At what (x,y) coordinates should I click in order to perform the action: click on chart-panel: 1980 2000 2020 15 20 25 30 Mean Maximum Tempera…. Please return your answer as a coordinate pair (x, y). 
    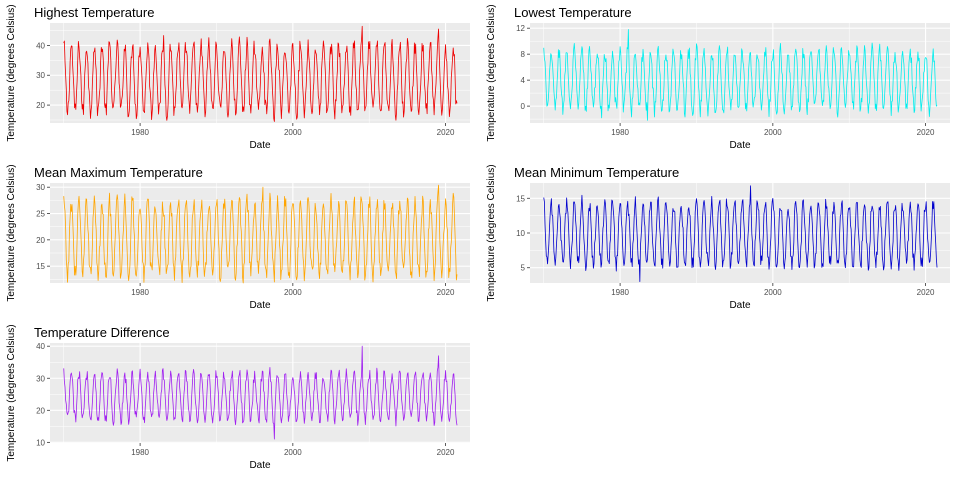
    Looking at the image, I should click on (238, 237).